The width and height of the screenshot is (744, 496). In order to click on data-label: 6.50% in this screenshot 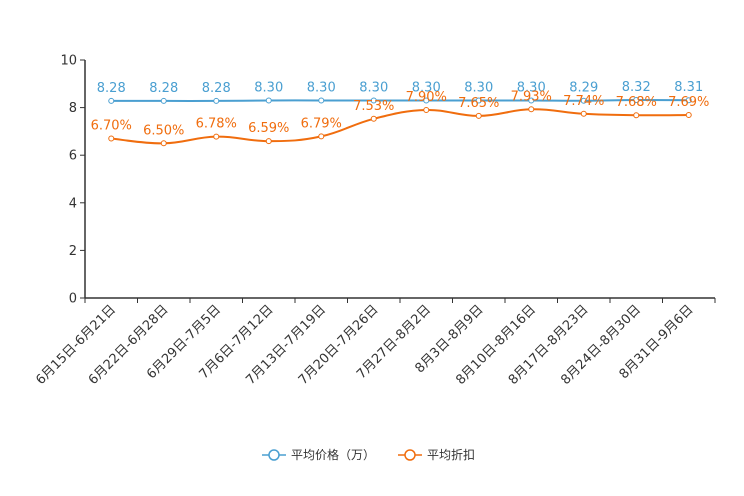, I will do `click(163, 130)`.